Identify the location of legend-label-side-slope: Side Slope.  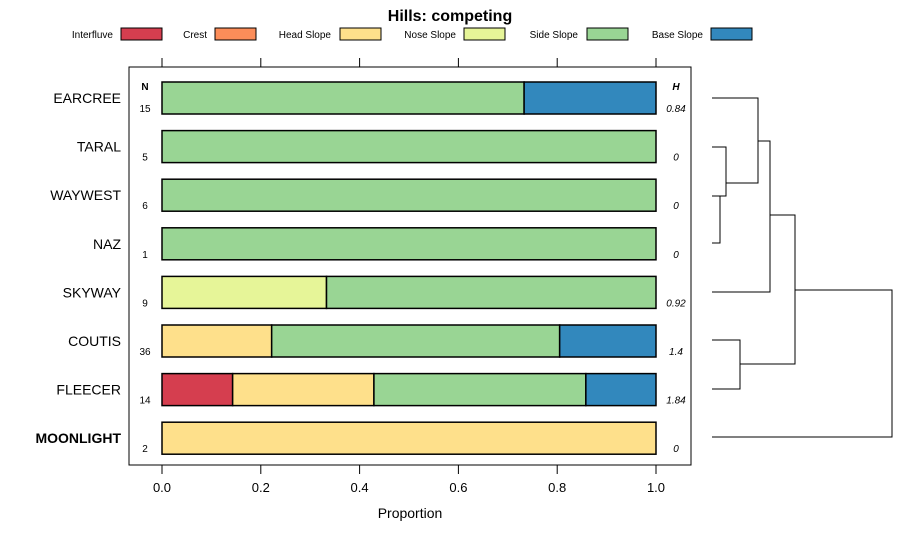
(554, 35).